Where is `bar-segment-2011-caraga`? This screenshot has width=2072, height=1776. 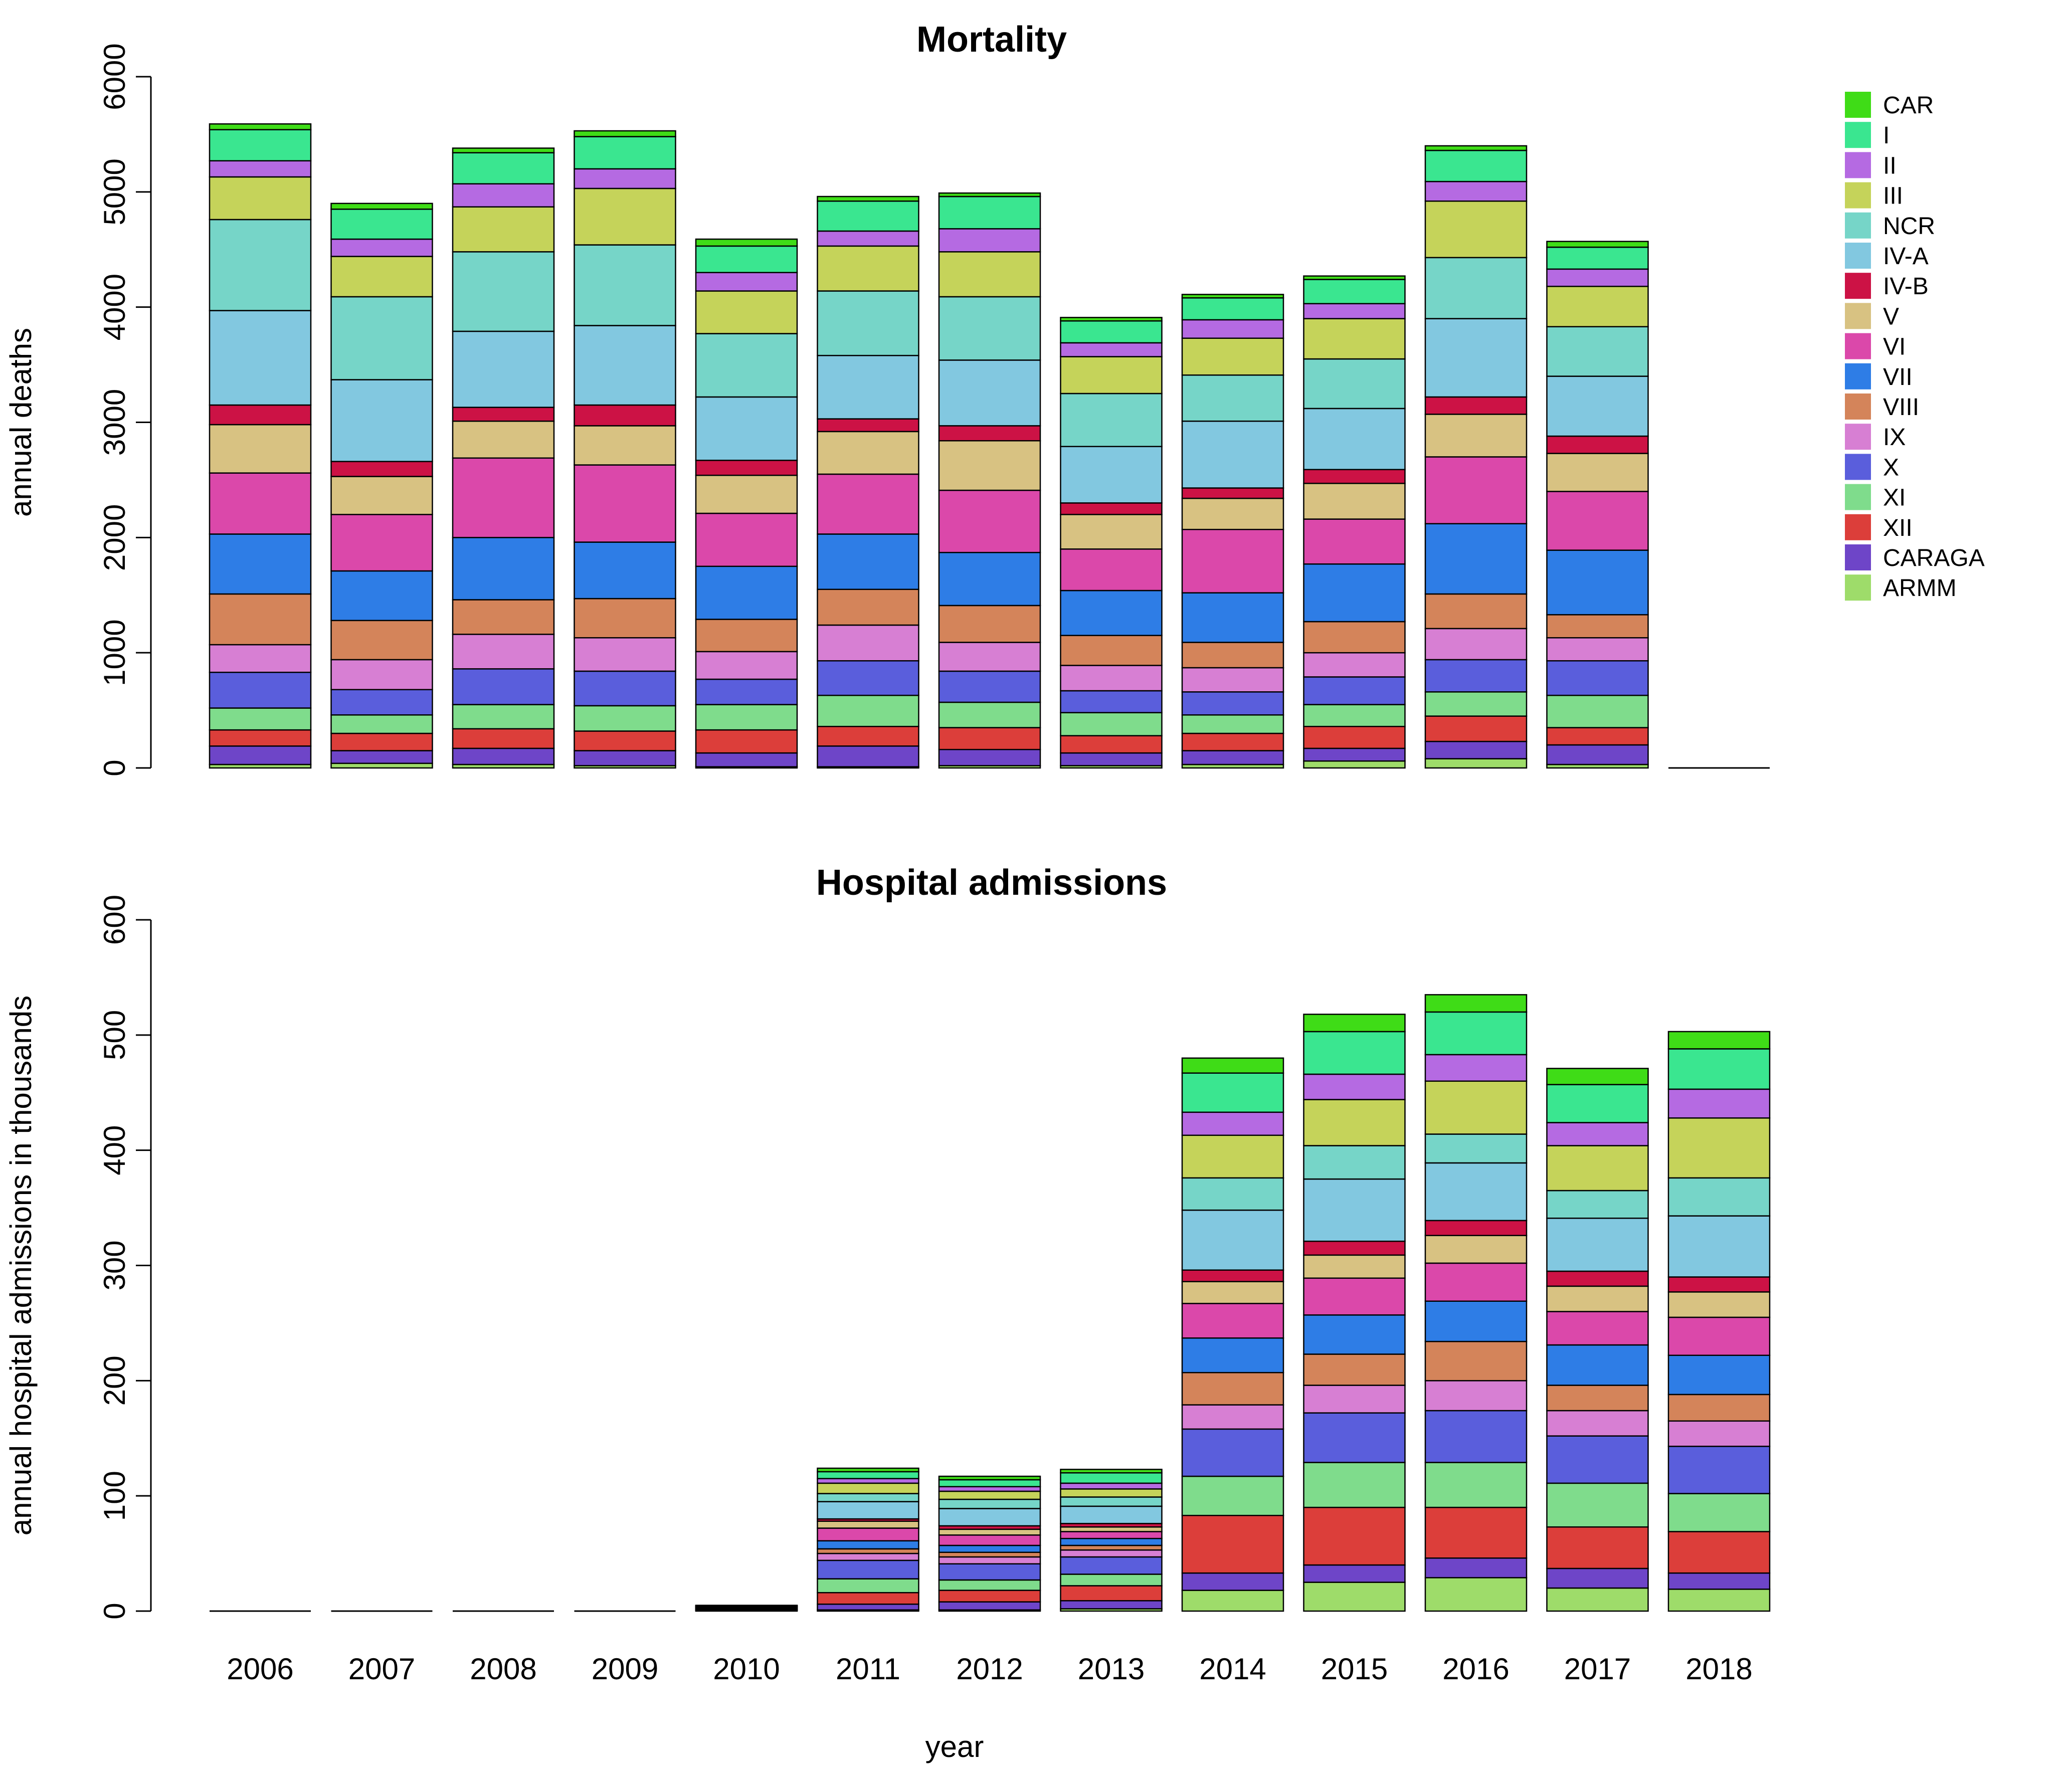 bar-segment-2011-caraga is located at coordinates (868, 1607).